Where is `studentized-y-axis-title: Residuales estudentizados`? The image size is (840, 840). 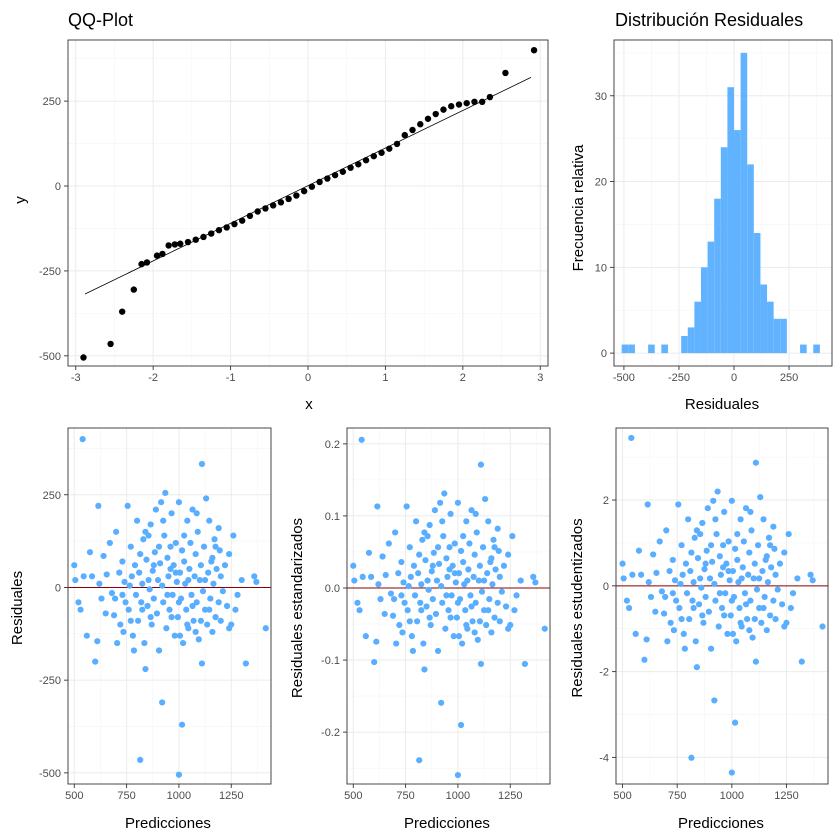 studentized-y-axis-title: Residuales estudentizados is located at coordinates (577, 607).